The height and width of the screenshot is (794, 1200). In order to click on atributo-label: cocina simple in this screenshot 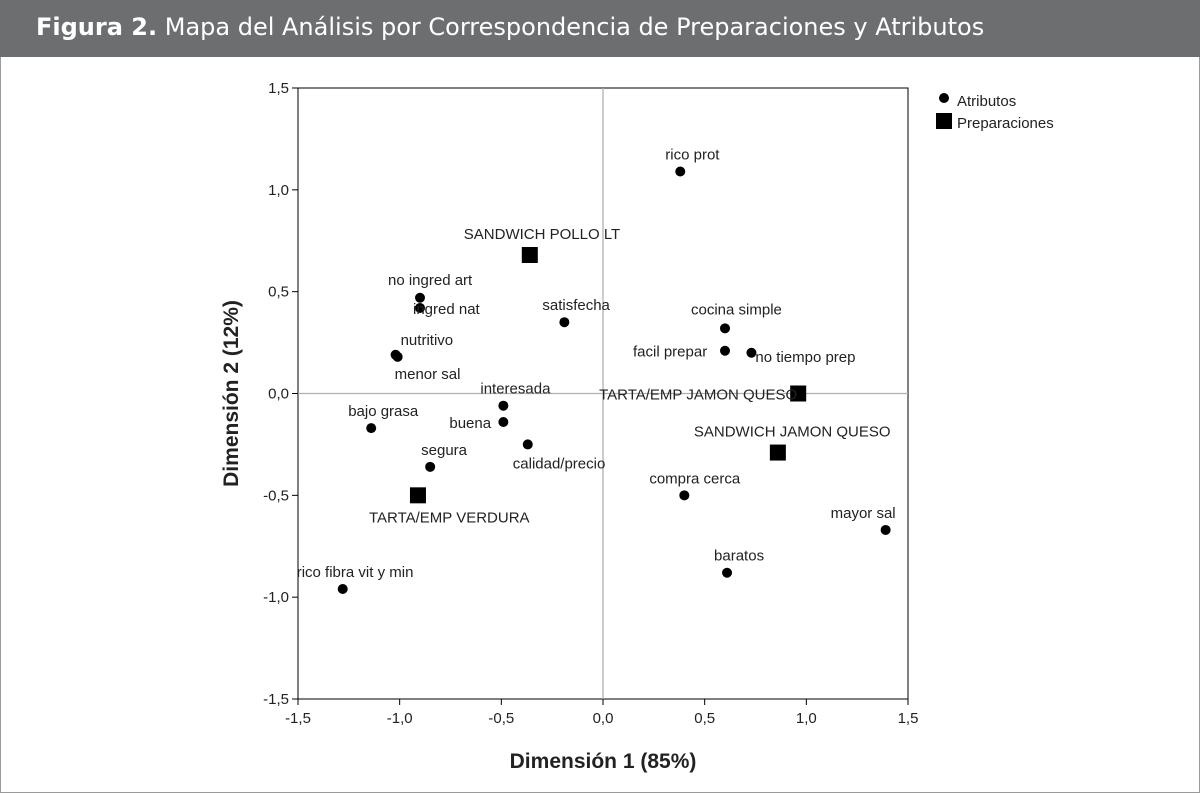, I will do `click(736, 309)`.